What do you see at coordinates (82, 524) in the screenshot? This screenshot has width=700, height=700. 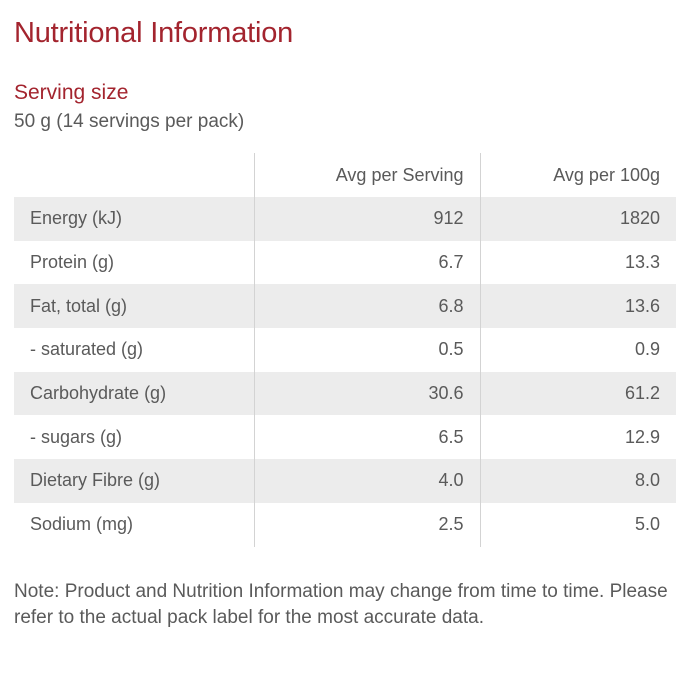 I see `nutrient-name: Sodium (mg)` at bounding box center [82, 524].